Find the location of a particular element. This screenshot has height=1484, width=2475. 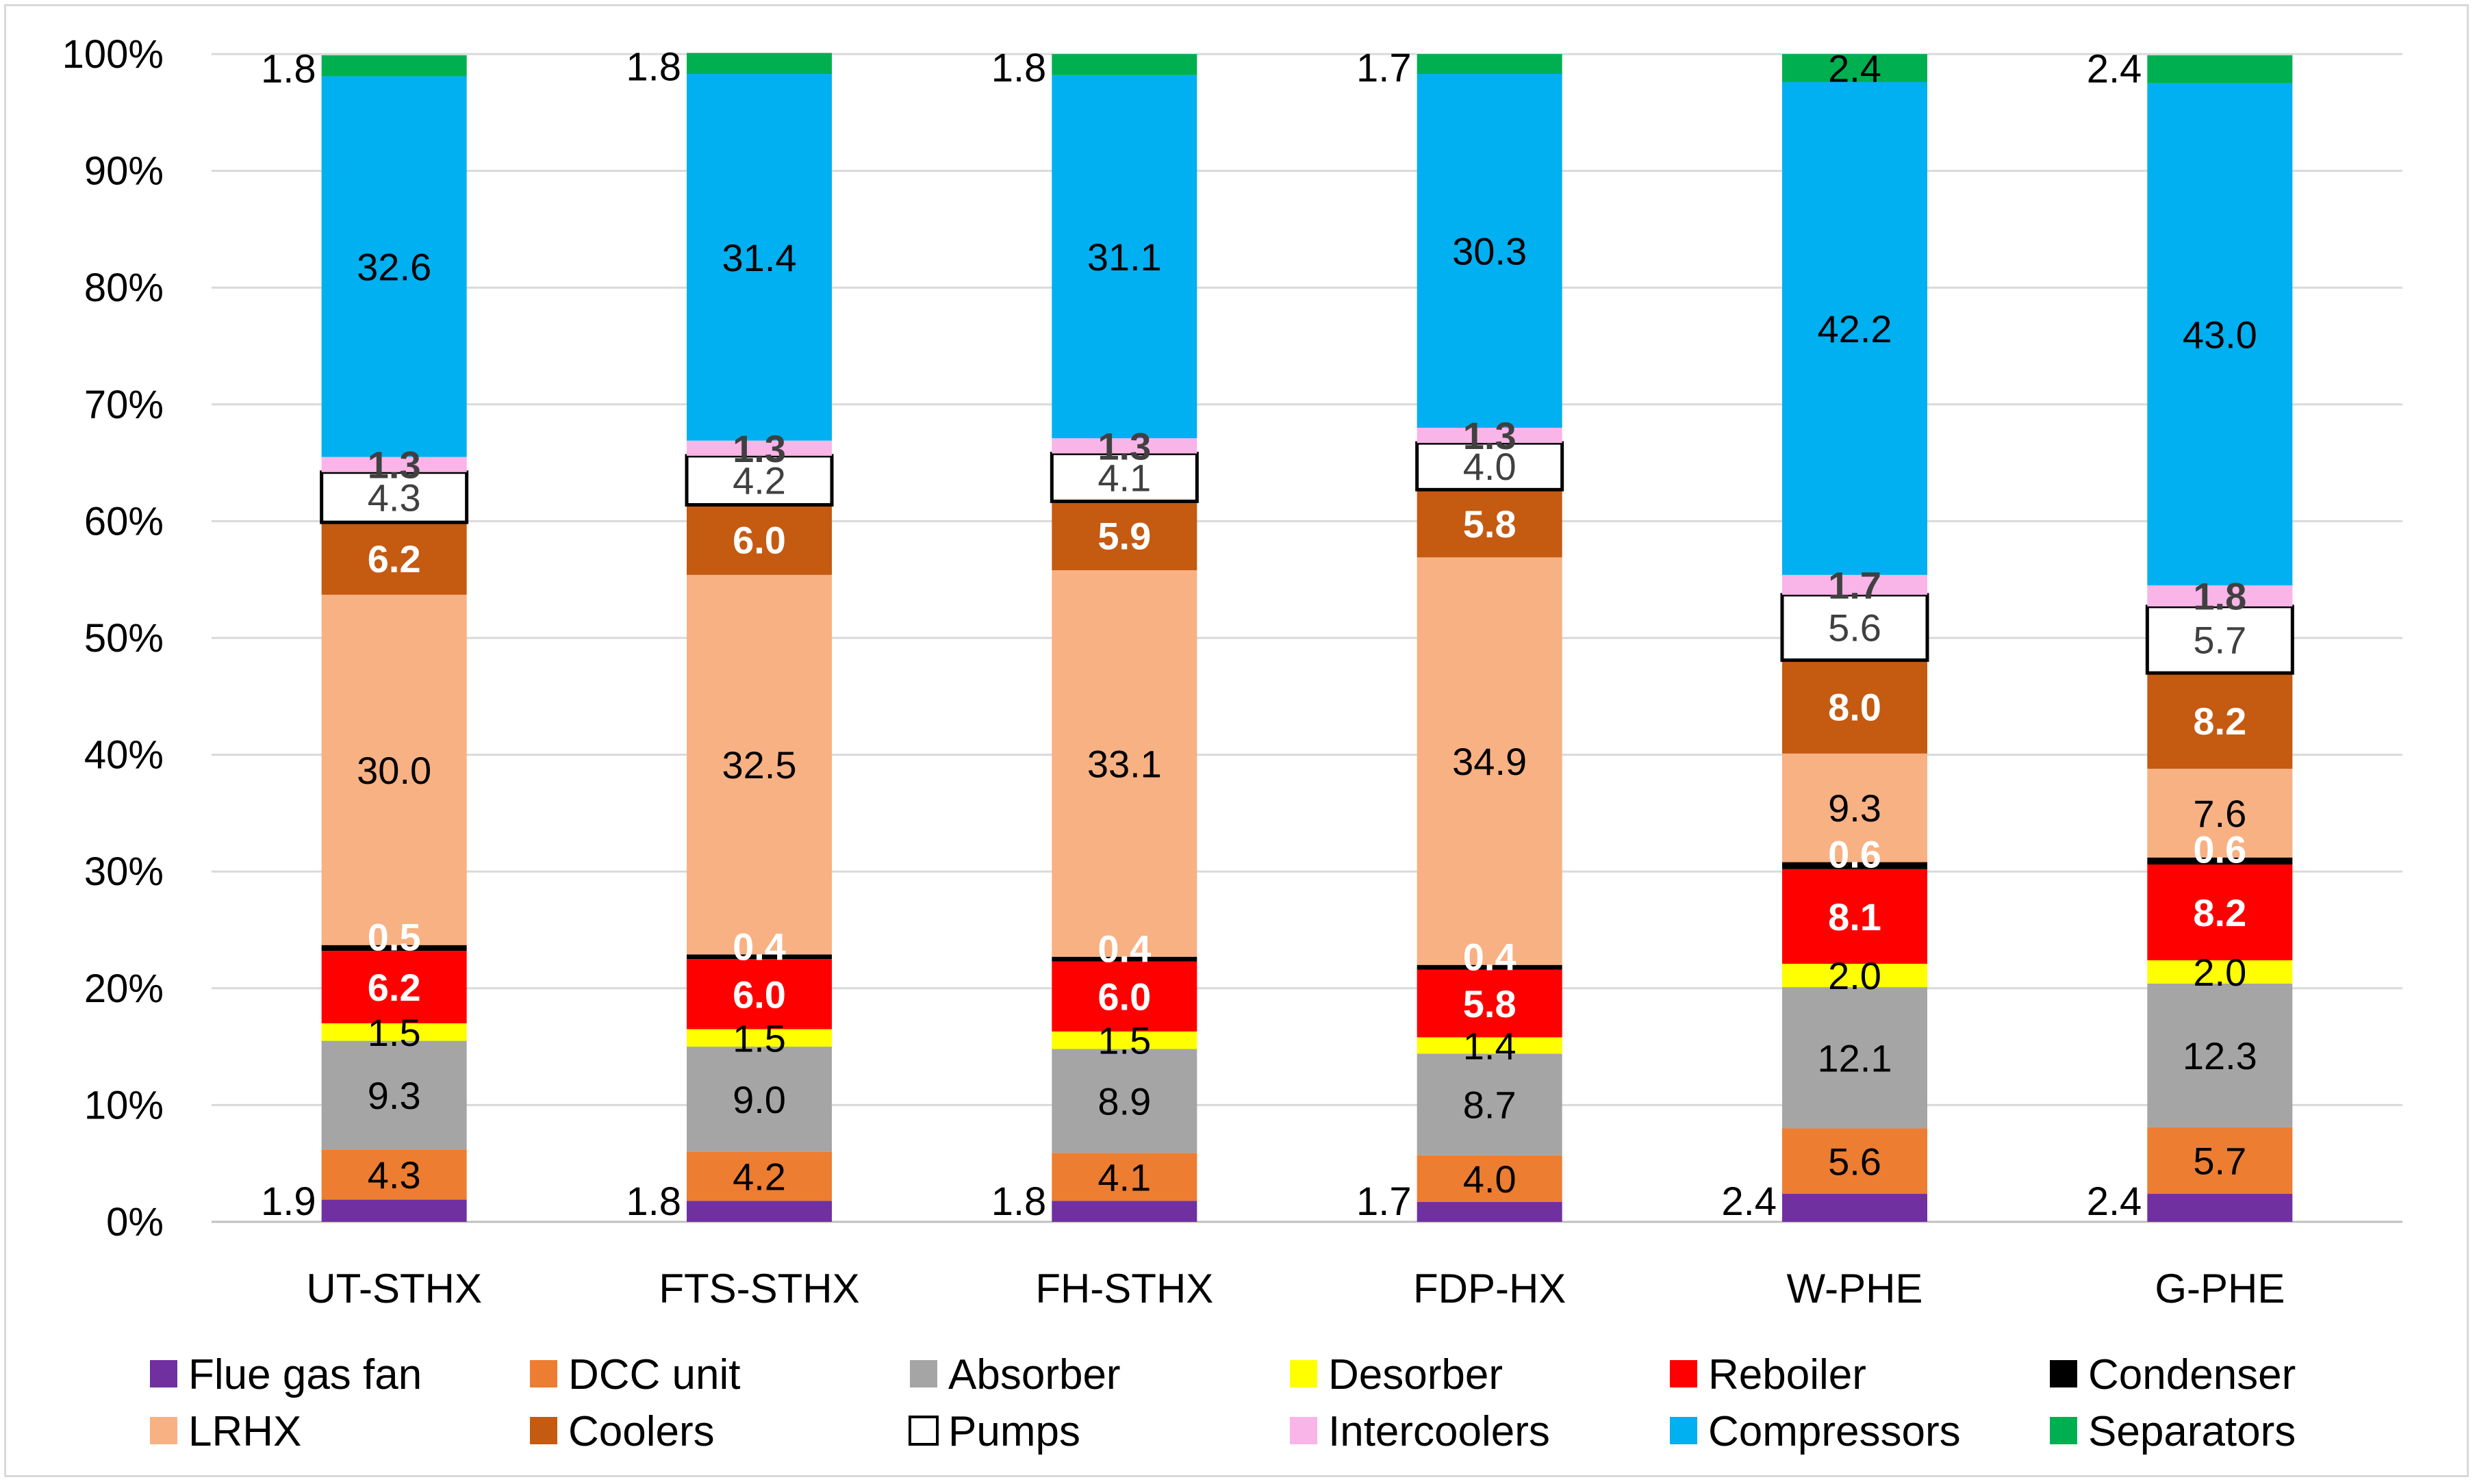

legend-item-flue-gas-fan: Flue gas fan is located at coordinates (286, 1374).